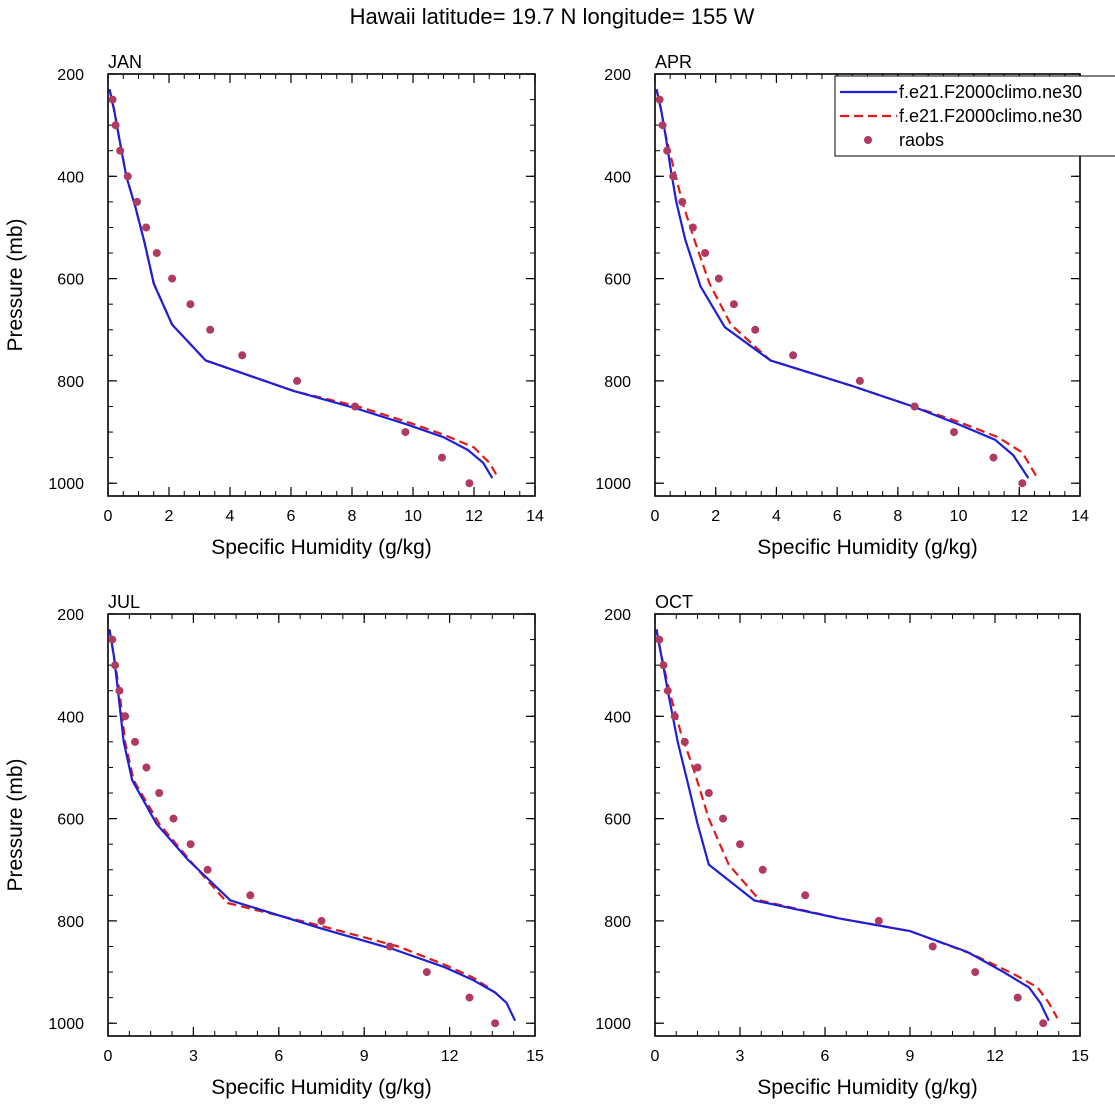  I want to click on legend-label: raobs, so click(921, 140).